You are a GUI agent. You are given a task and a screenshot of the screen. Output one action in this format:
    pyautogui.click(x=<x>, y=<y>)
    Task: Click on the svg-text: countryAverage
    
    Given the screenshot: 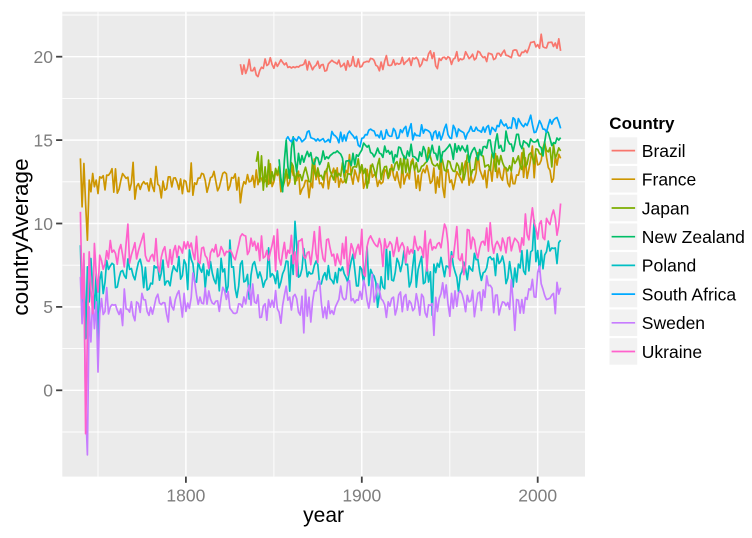 What is the action you would take?
    pyautogui.click(x=20, y=236)
    